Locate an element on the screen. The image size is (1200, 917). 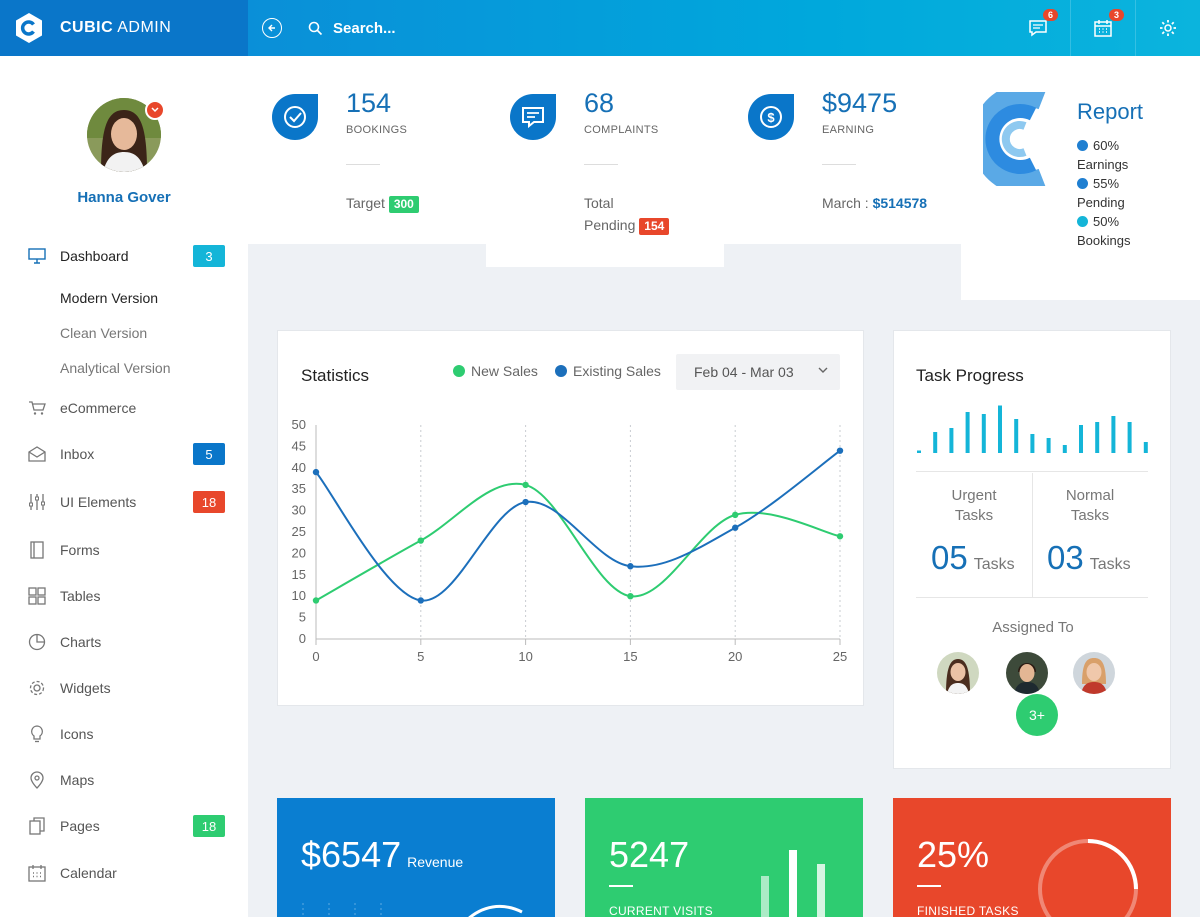
tasks-tile: 25% FINISHED TASKS is located at coordinates (1032, 857).